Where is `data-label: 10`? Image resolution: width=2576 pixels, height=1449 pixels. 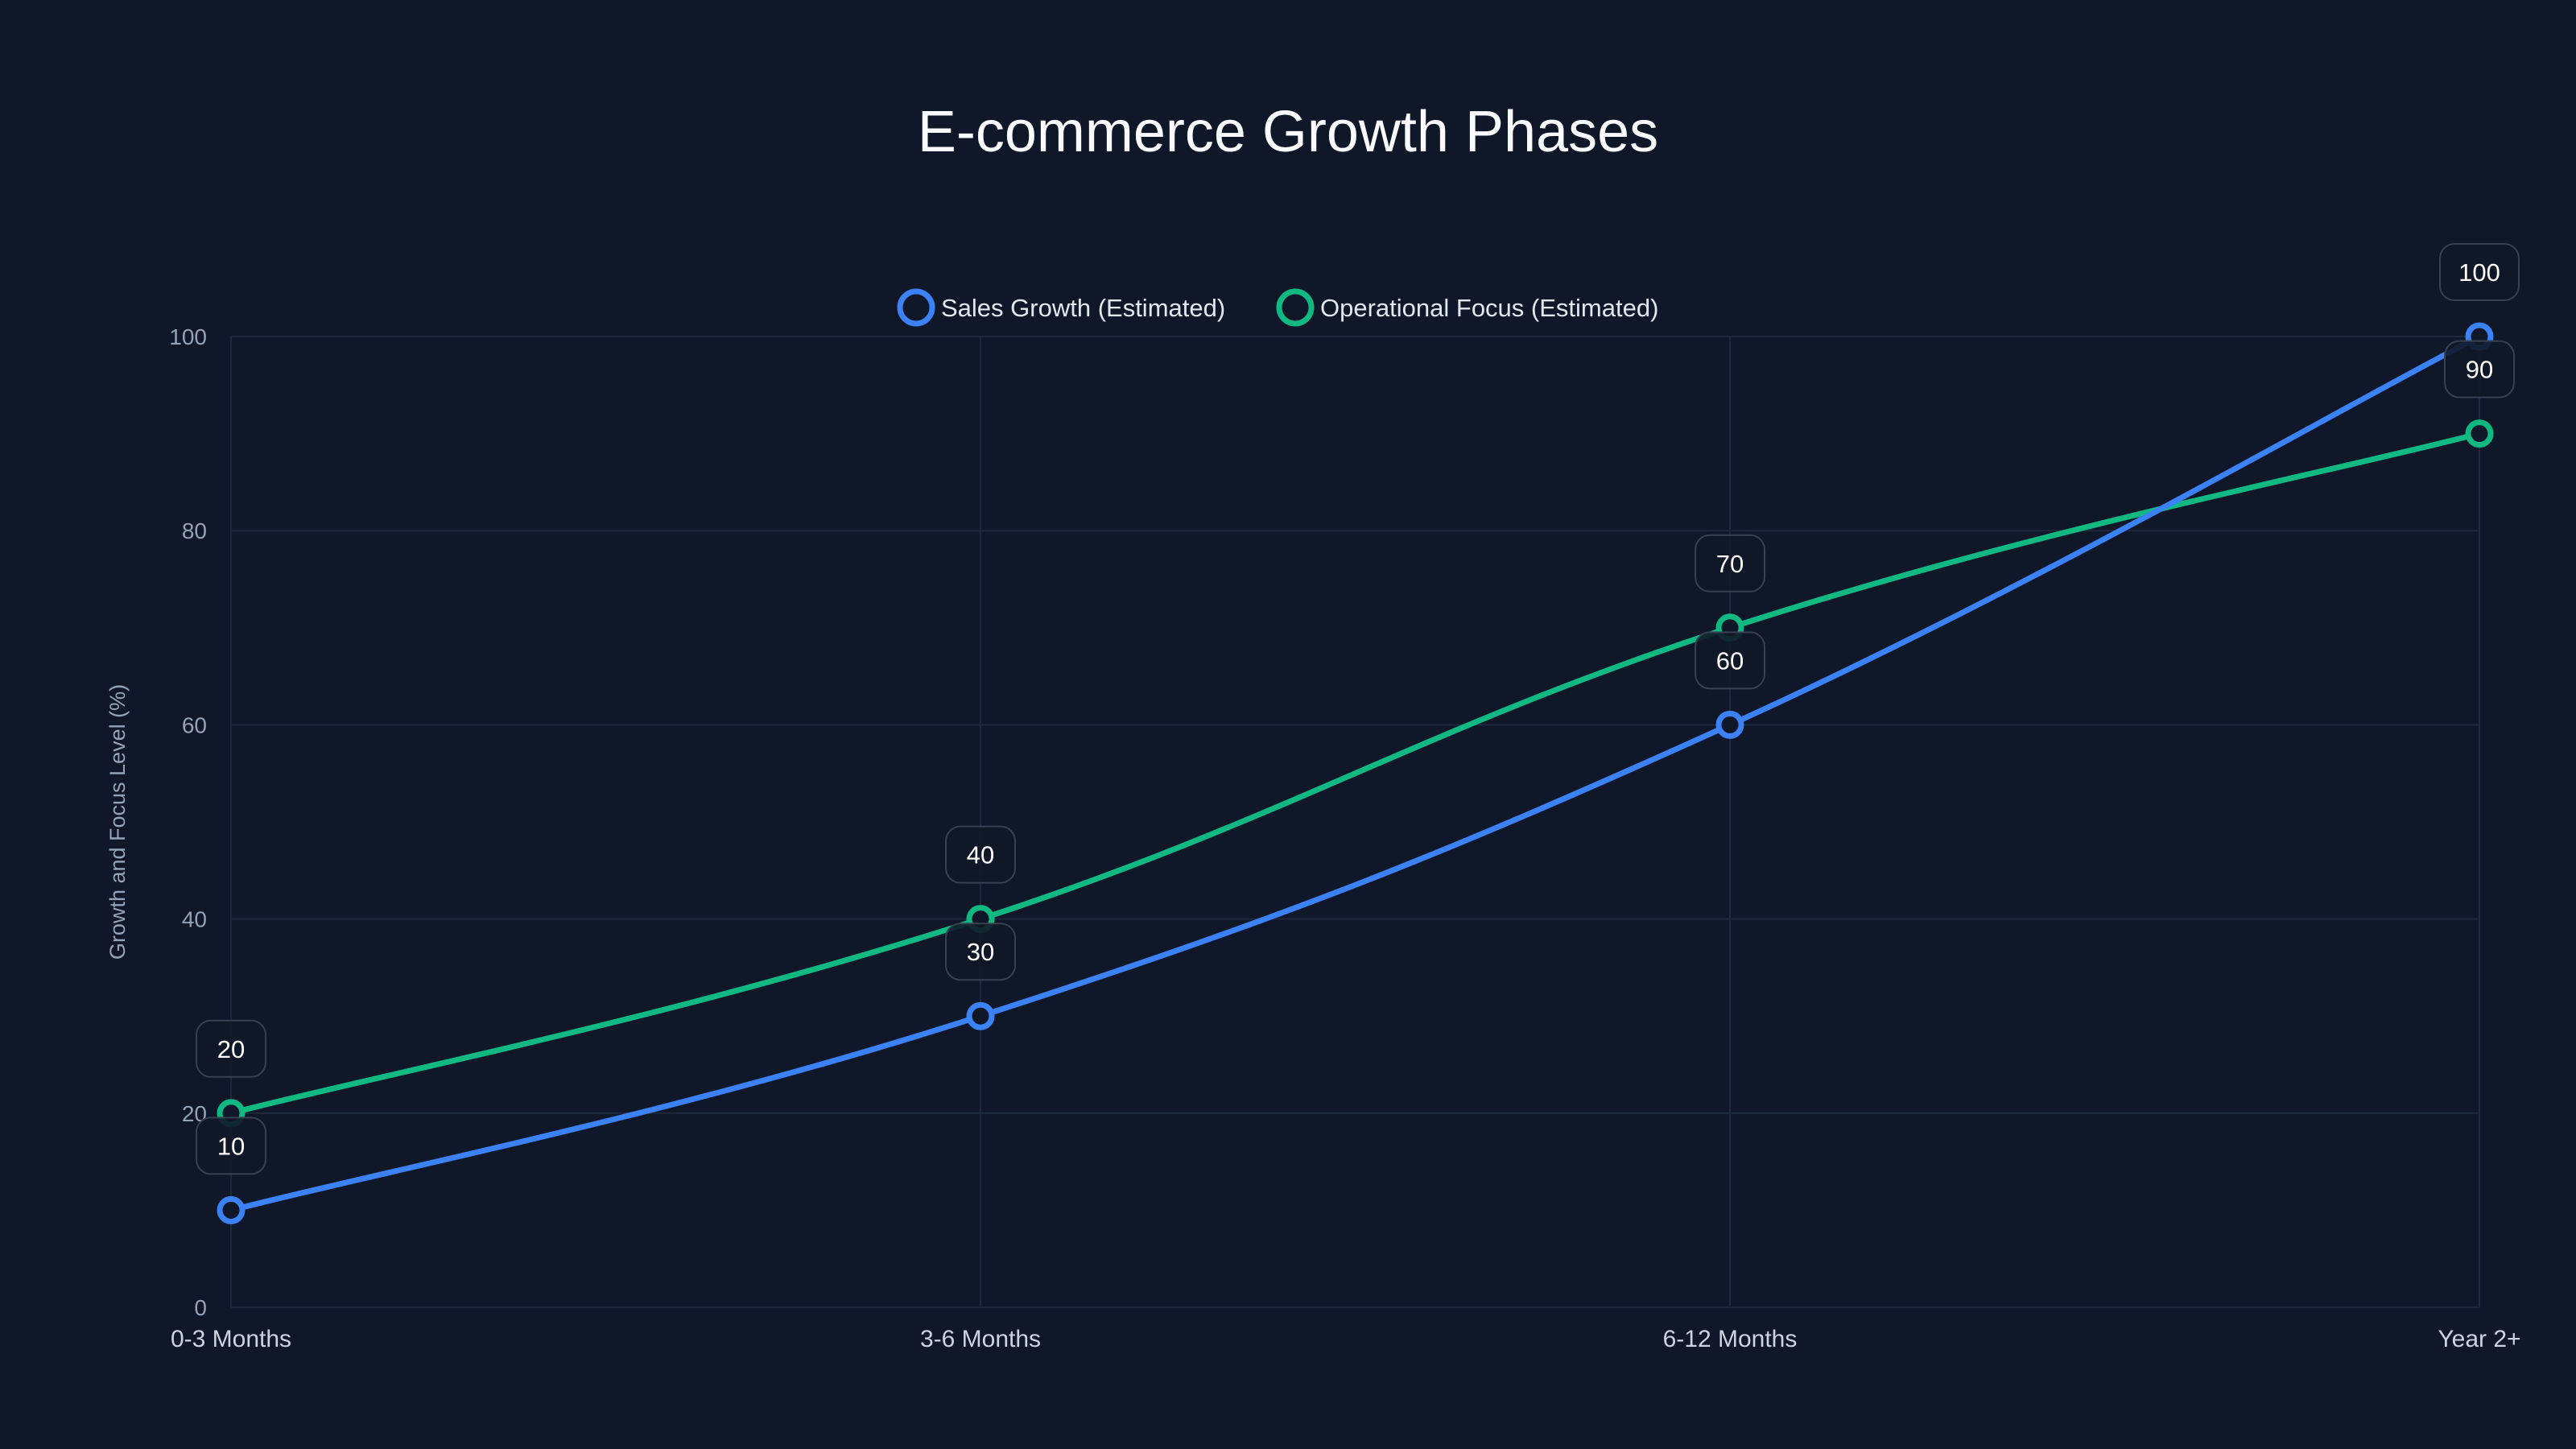 data-label: 10 is located at coordinates (231, 1146).